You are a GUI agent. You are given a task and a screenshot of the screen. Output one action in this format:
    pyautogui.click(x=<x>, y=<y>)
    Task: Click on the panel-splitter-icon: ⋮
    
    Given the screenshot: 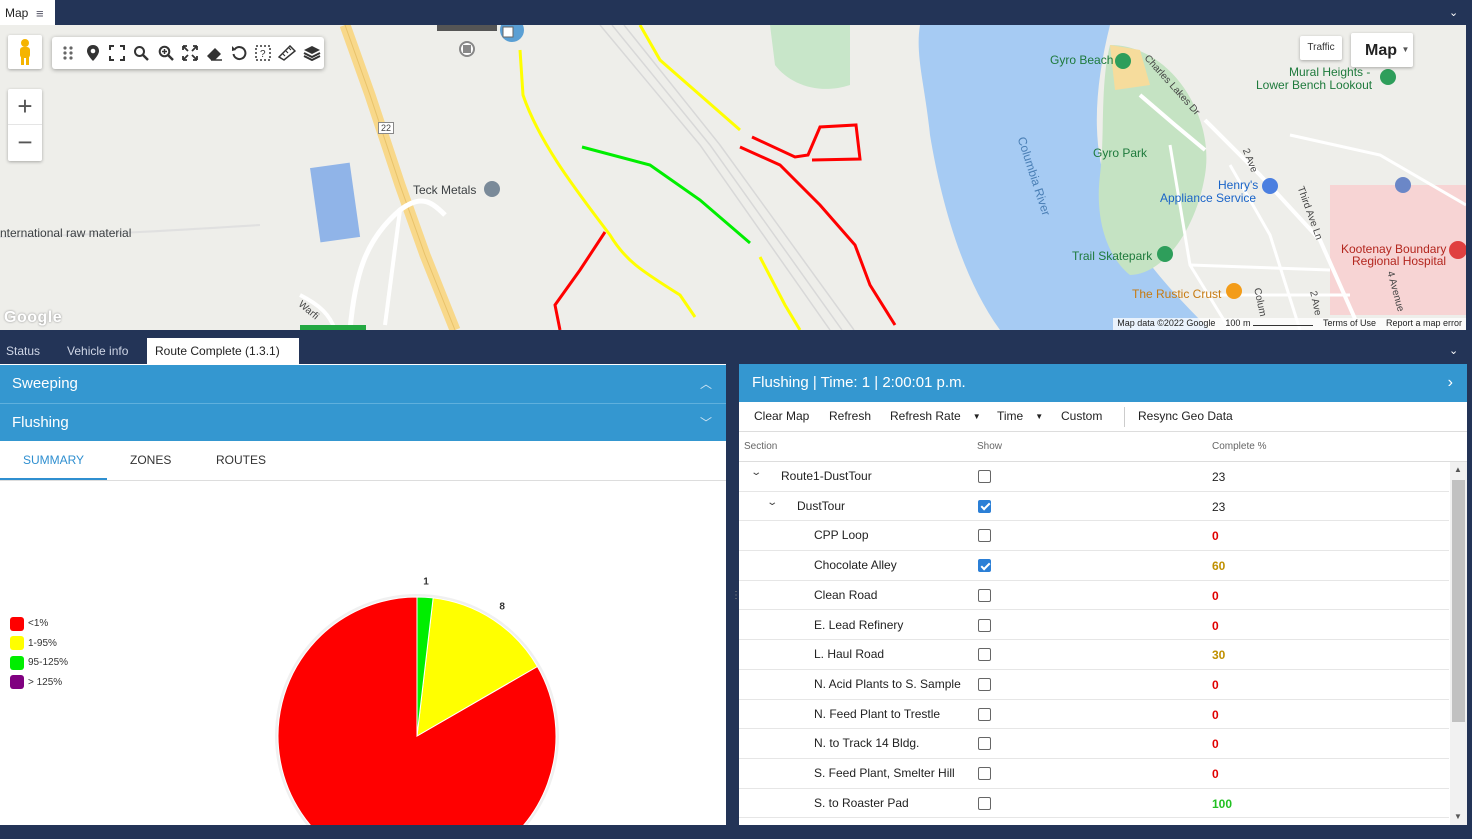 What is the action you would take?
    pyautogui.click(x=736, y=595)
    